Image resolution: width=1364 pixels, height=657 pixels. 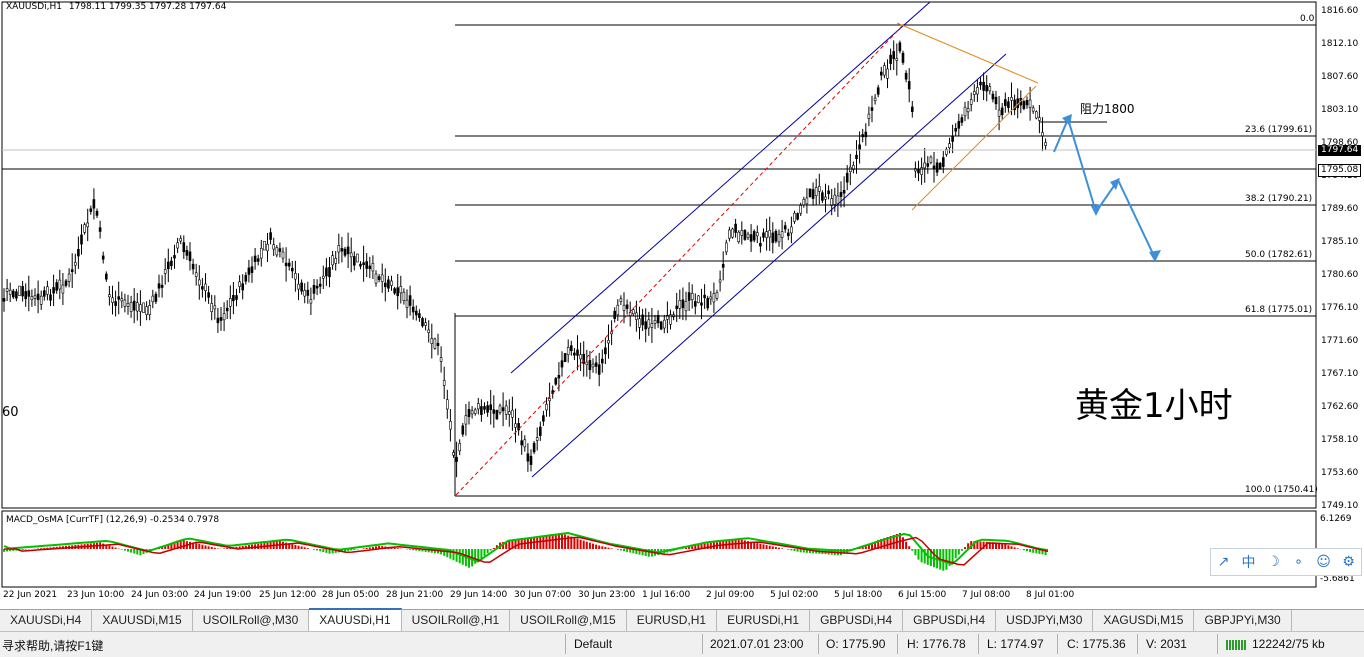 What do you see at coordinates (46, 621) in the screenshot?
I see `tab-xauusdi-h4: XAUUSDi,H4` at bounding box center [46, 621].